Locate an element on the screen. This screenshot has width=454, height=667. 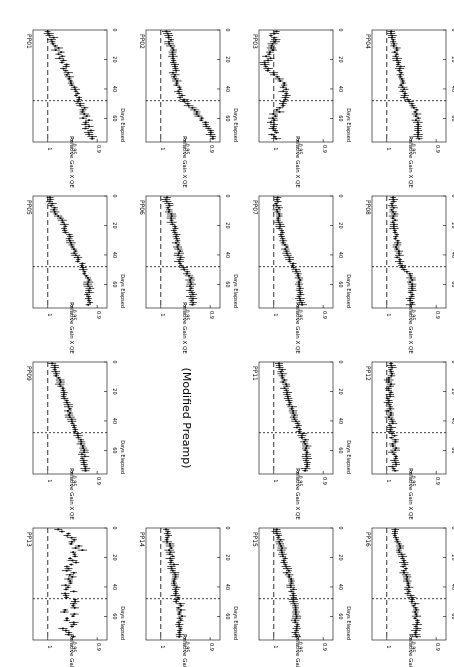
panel-title: PP07 is located at coordinates (254, 207).